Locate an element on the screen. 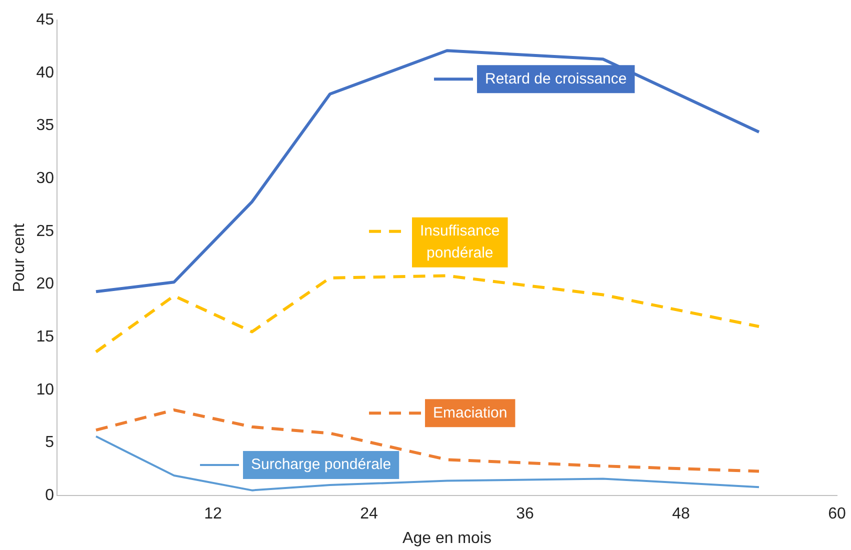 The width and height of the screenshot is (851, 550). x-tick-label: 48 is located at coordinates (681, 514).